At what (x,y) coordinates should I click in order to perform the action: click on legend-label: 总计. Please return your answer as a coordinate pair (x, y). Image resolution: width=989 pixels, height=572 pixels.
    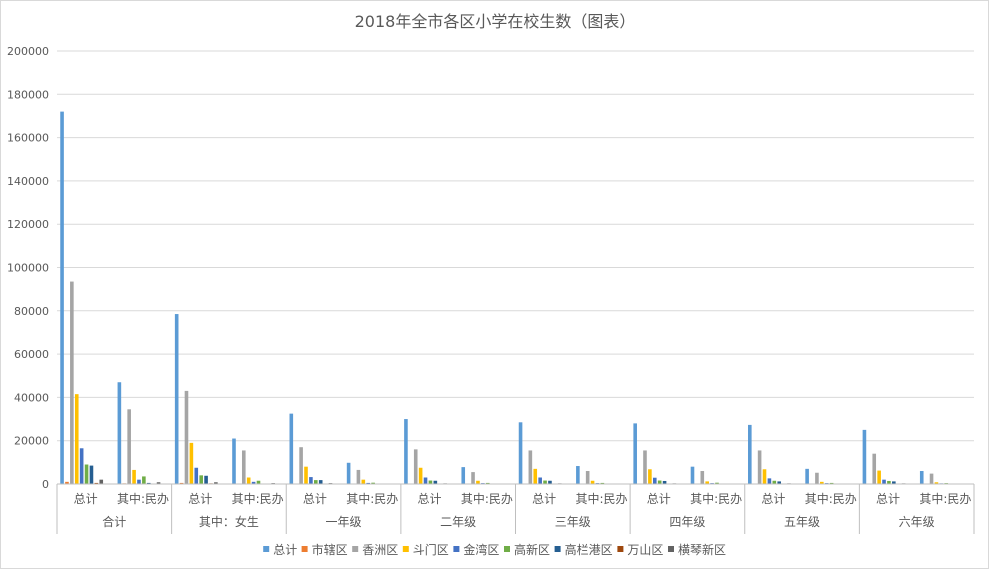
    Looking at the image, I should click on (285, 550).